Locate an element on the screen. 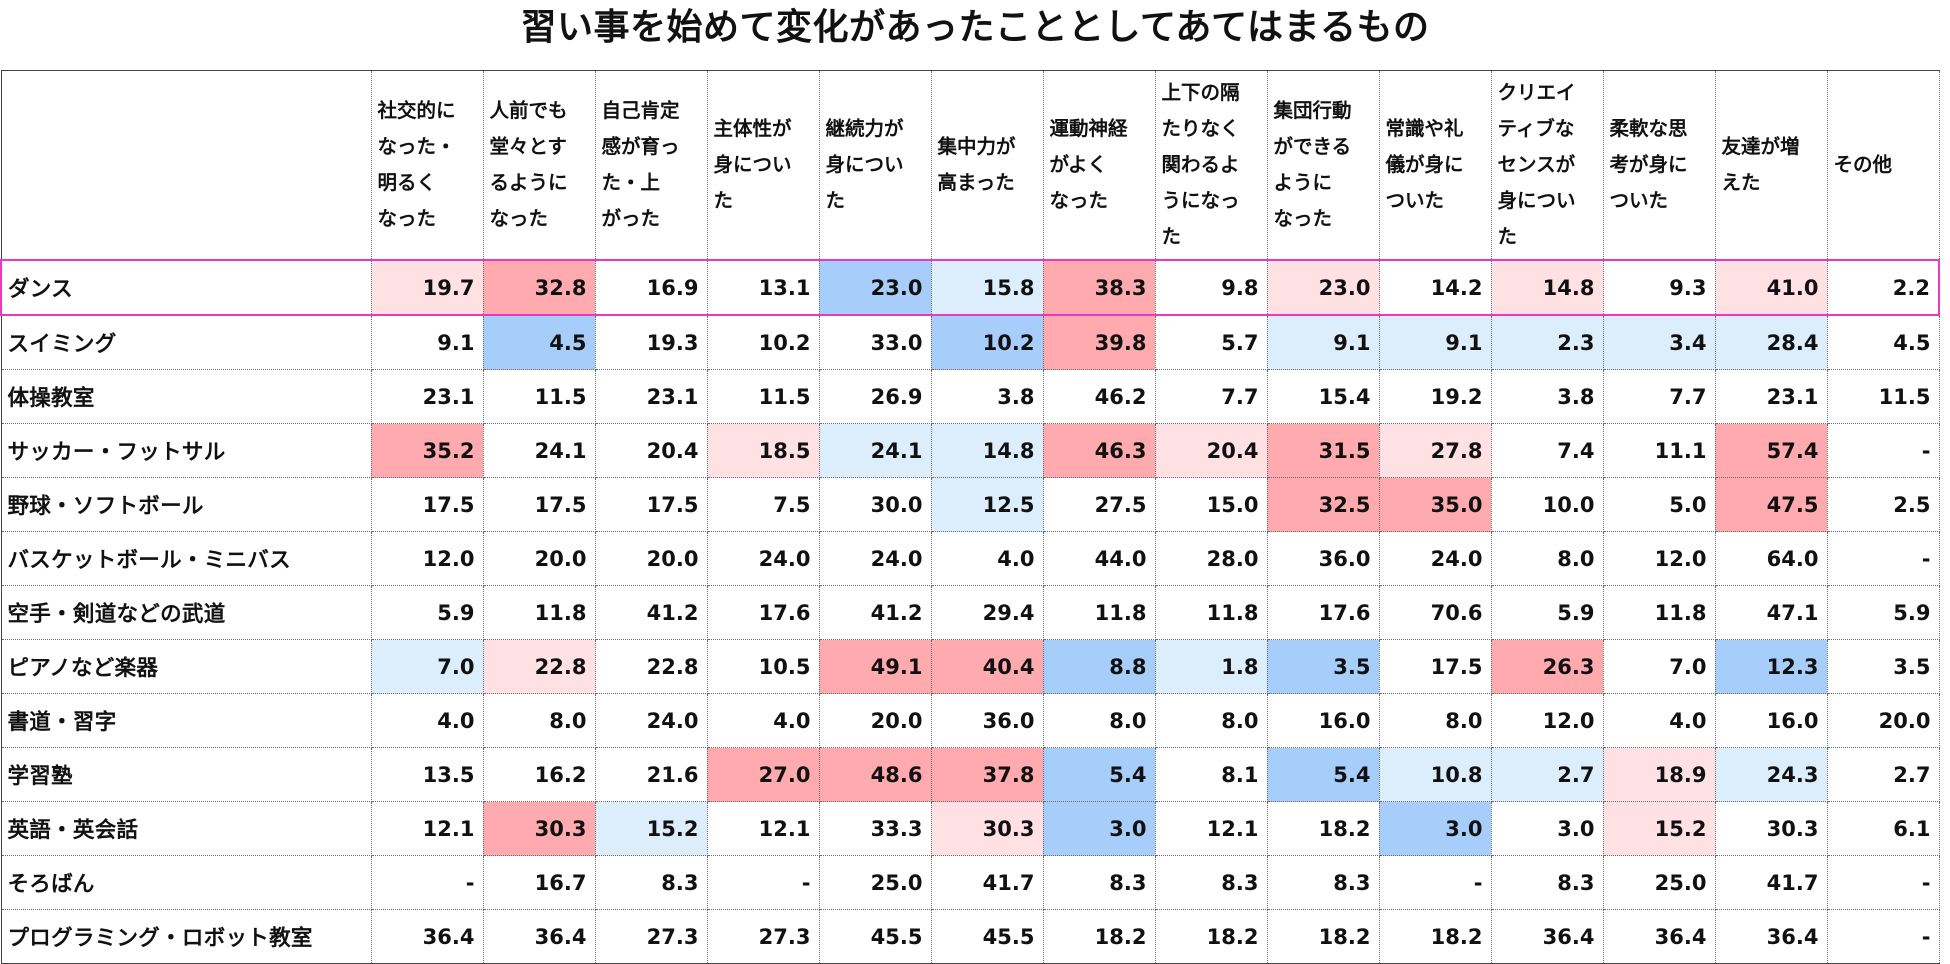 This screenshot has width=1950, height=964. value-cell: 35.0 is located at coordinates (1435, 504).